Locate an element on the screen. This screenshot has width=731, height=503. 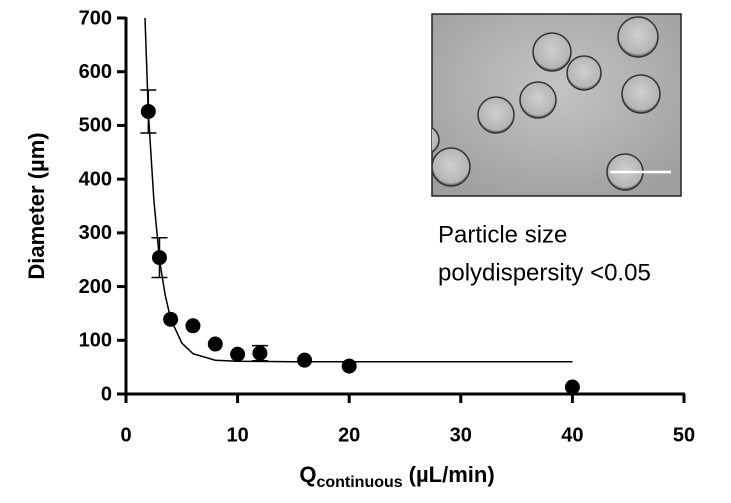
annotation: polydispersity <0.05 is located at coordinates (544, 272).